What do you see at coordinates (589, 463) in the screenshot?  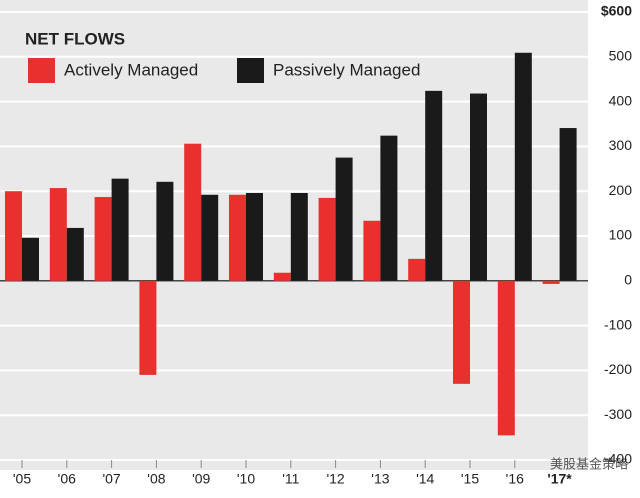 I see `watermark: 美股基金策略` at bounding box center [589, 463].